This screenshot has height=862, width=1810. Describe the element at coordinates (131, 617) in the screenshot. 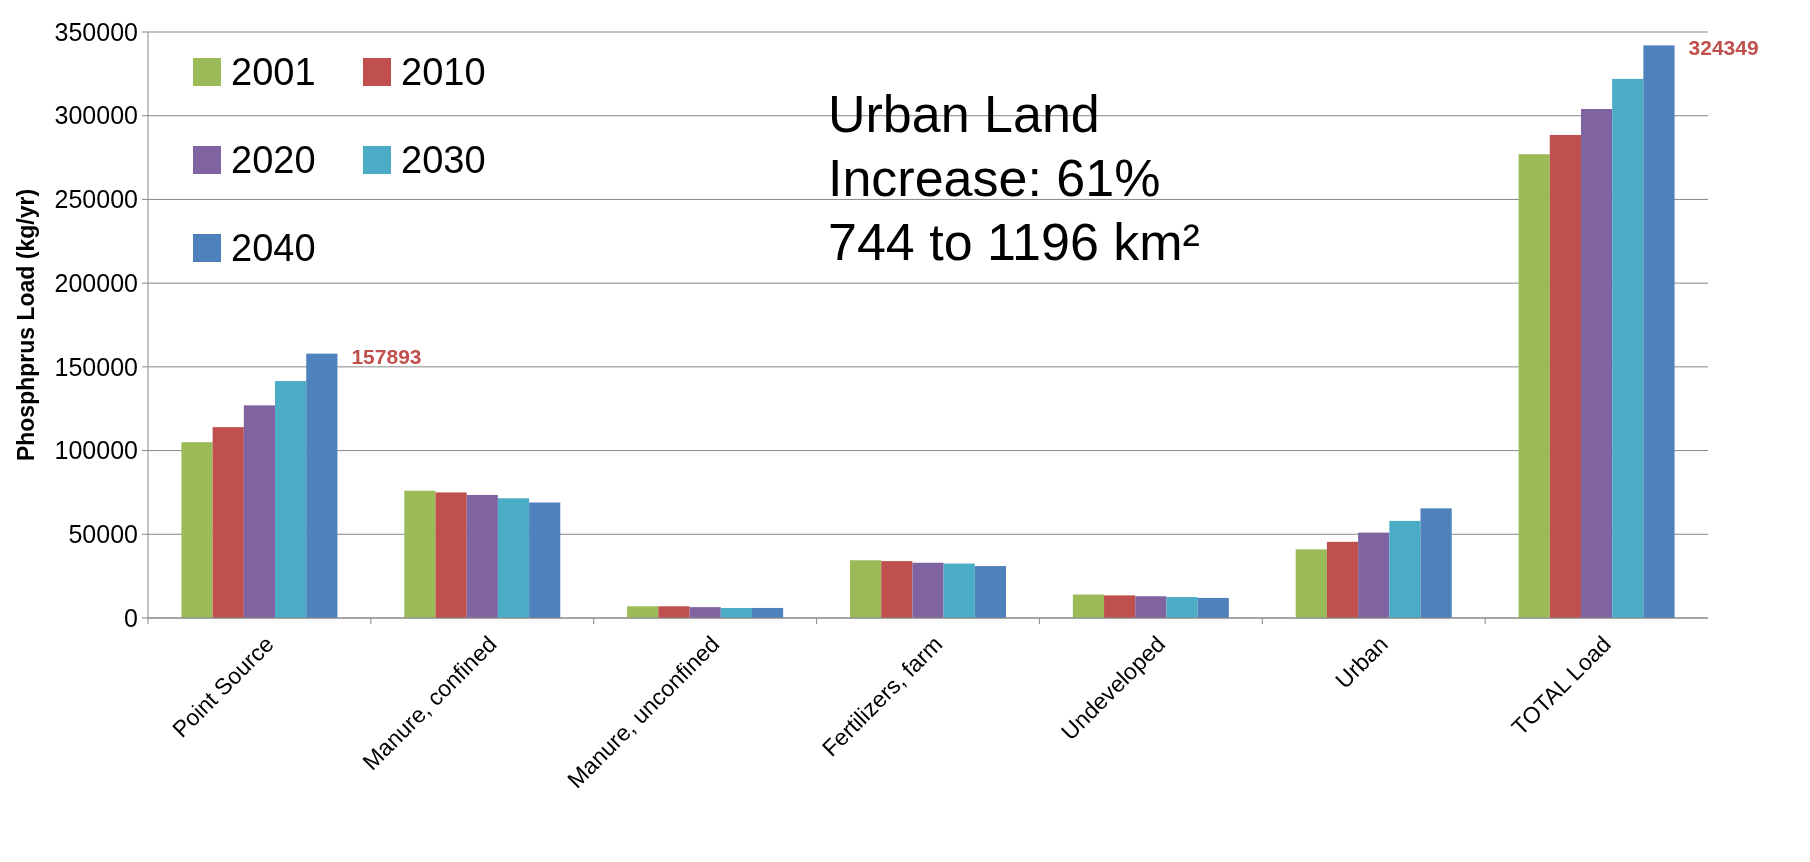

I see `y-tick-label: 0` at that location.